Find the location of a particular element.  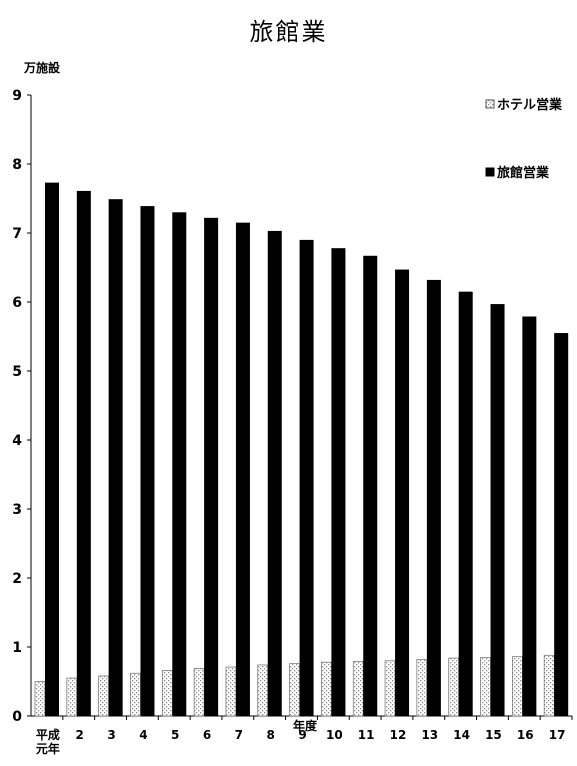

y-tick-label: 5 is located at coordinates (17, 372).